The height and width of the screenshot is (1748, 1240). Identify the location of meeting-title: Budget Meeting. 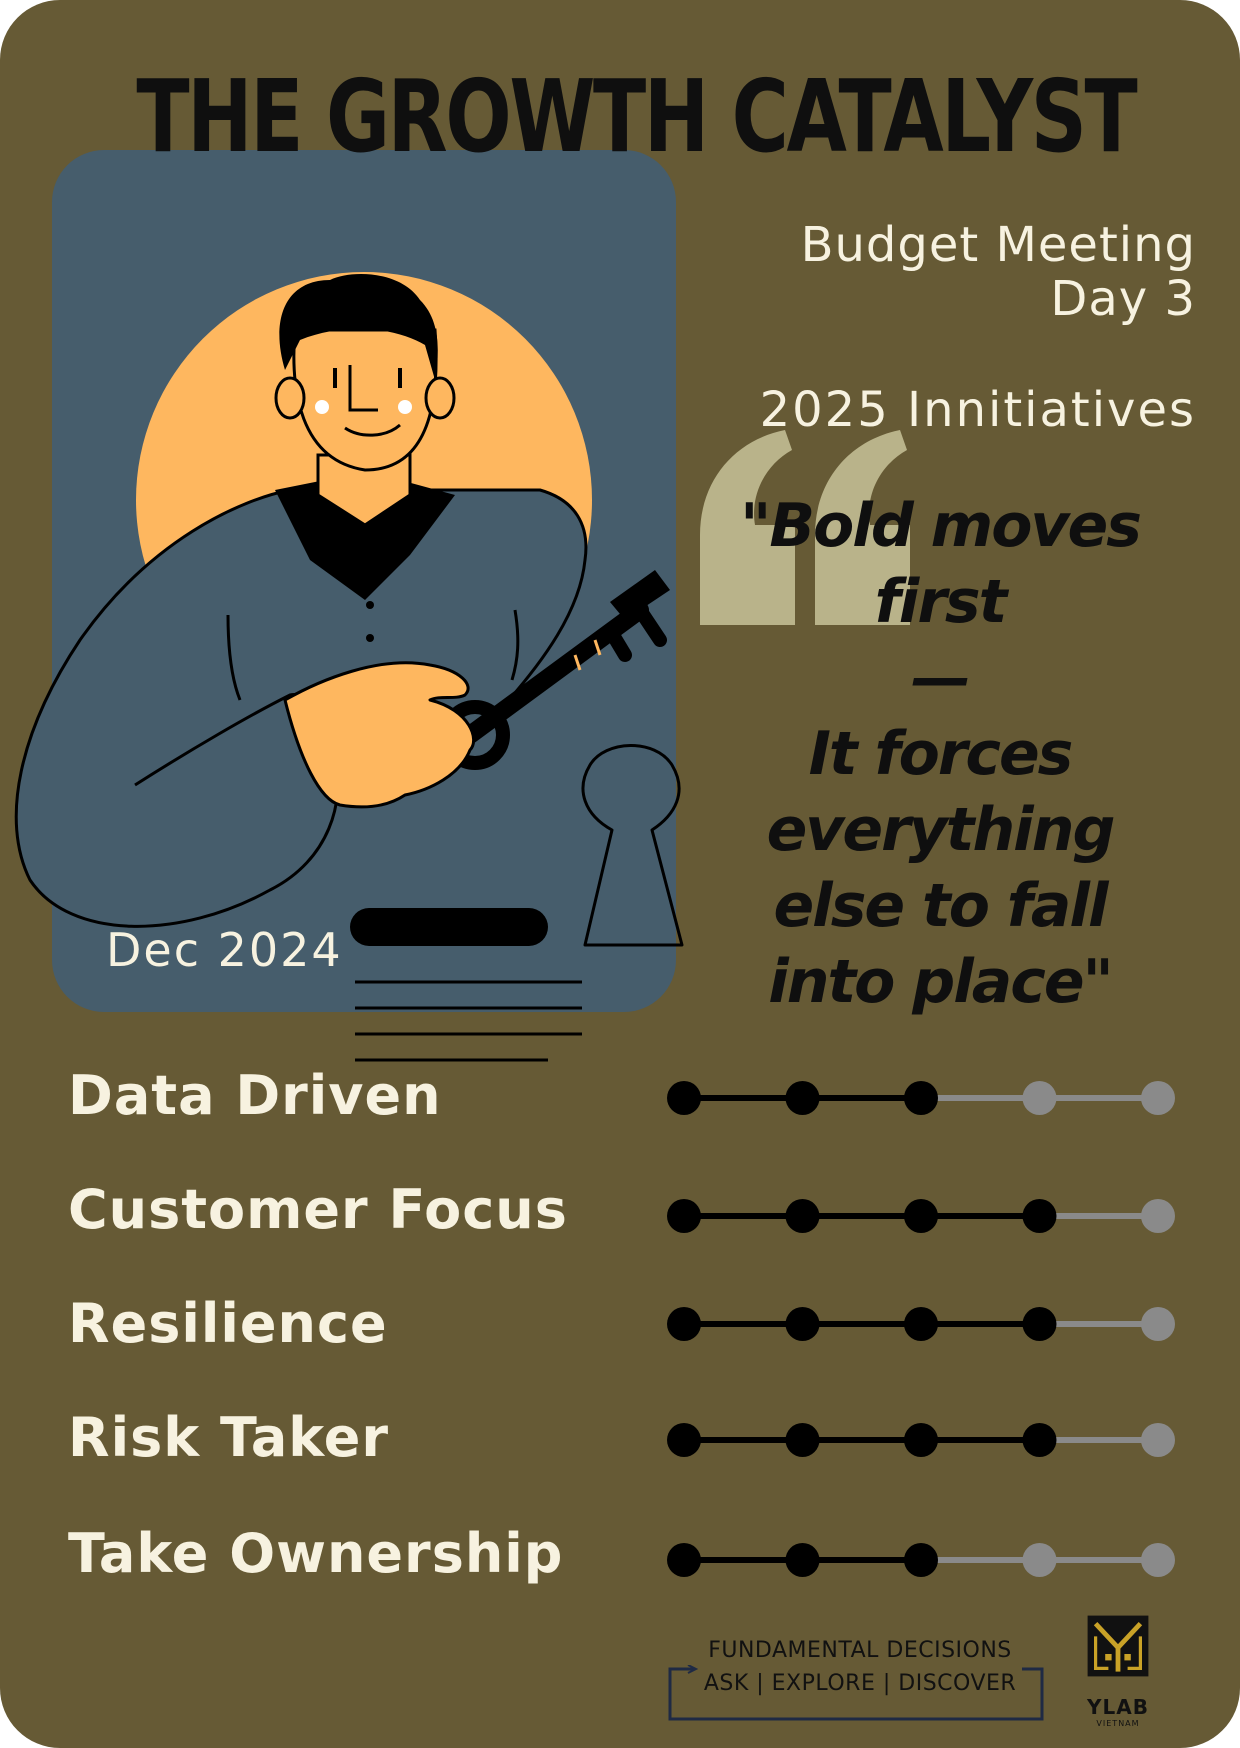
(998, 245).